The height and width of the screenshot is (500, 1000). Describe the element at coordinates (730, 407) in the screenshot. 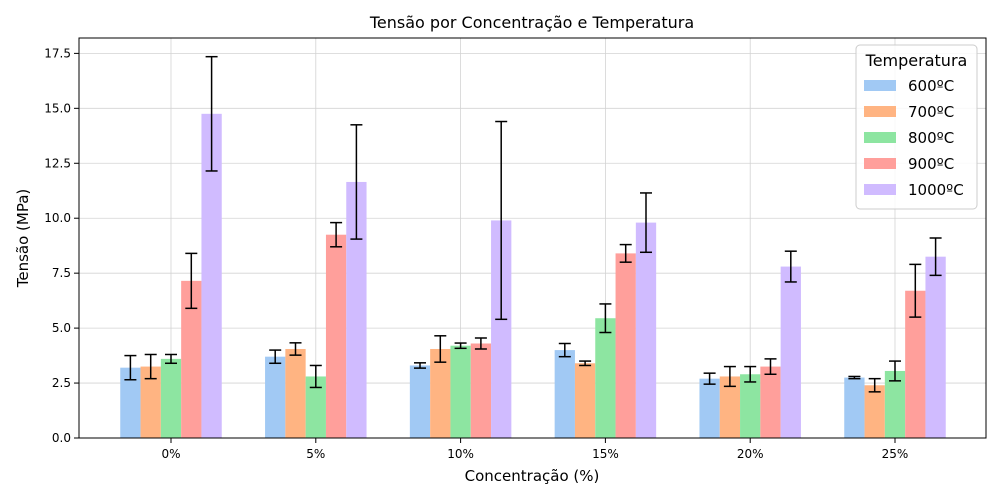

I see `bar-700ºC-20%` at that location.